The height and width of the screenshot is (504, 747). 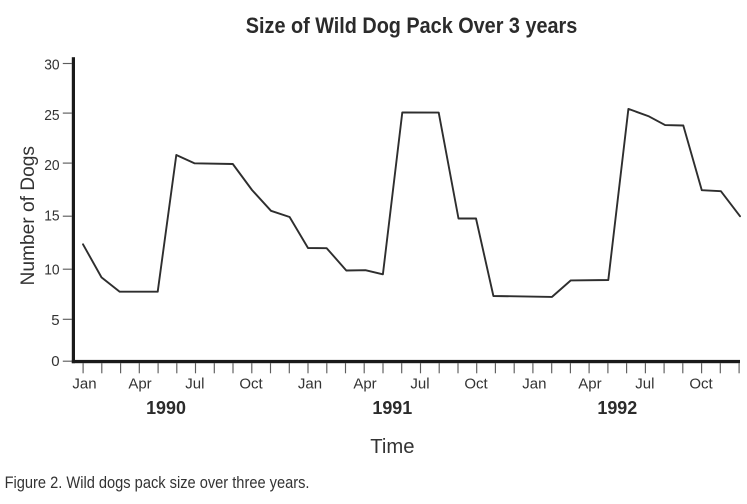 What do you see at coordinates (392, 407) in the screenshot?
I see `svg-text: 1991` at bounding box center [392, 407].